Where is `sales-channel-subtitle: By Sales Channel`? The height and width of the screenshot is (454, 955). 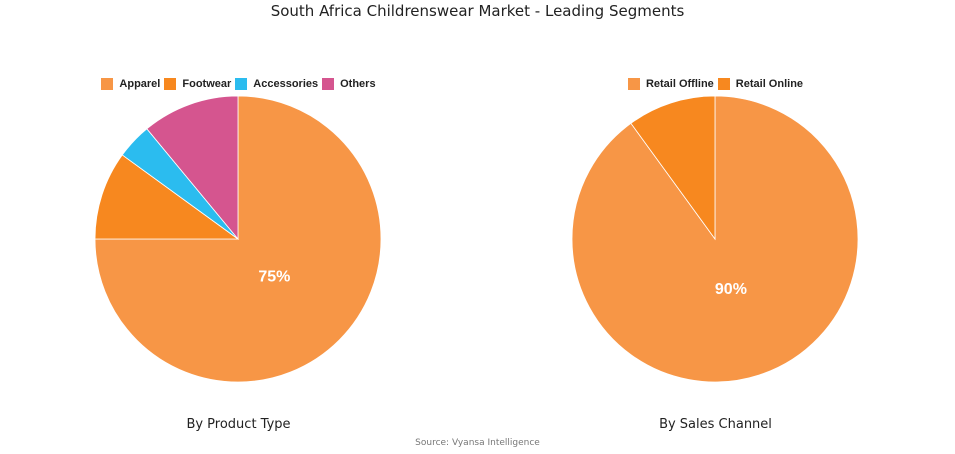
sales-channel-subtitle: By Sales Channel is located at coordinates (715, 424).